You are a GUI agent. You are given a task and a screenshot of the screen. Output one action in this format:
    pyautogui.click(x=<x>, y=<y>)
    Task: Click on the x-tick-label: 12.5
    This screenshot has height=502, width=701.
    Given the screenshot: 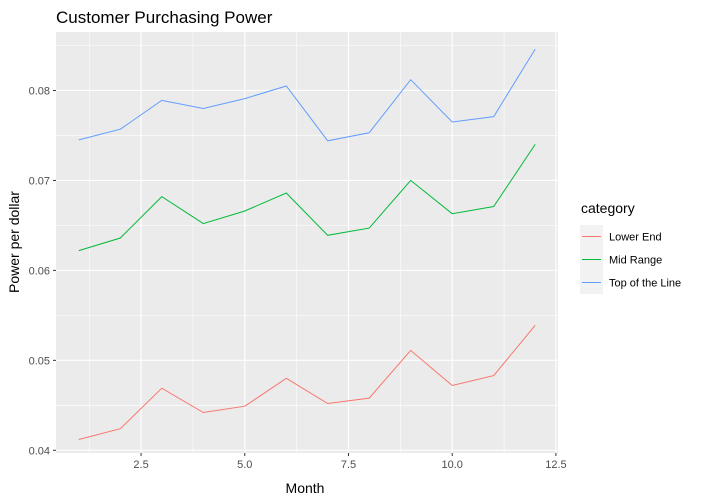 What is the action you would take?
    pyautogui.click(x=555, y=465)
    